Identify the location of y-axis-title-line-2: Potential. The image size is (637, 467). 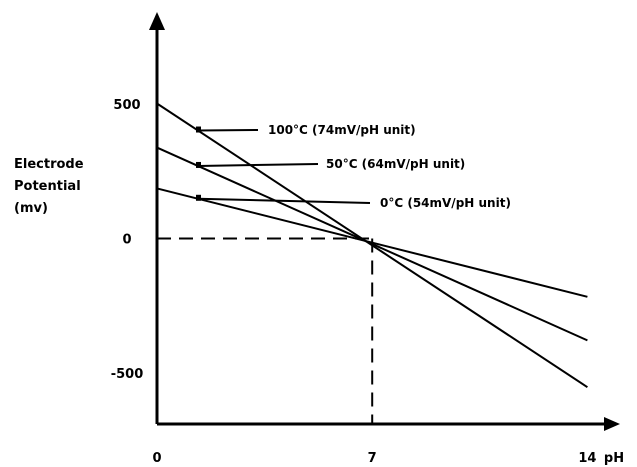
(47, 186).